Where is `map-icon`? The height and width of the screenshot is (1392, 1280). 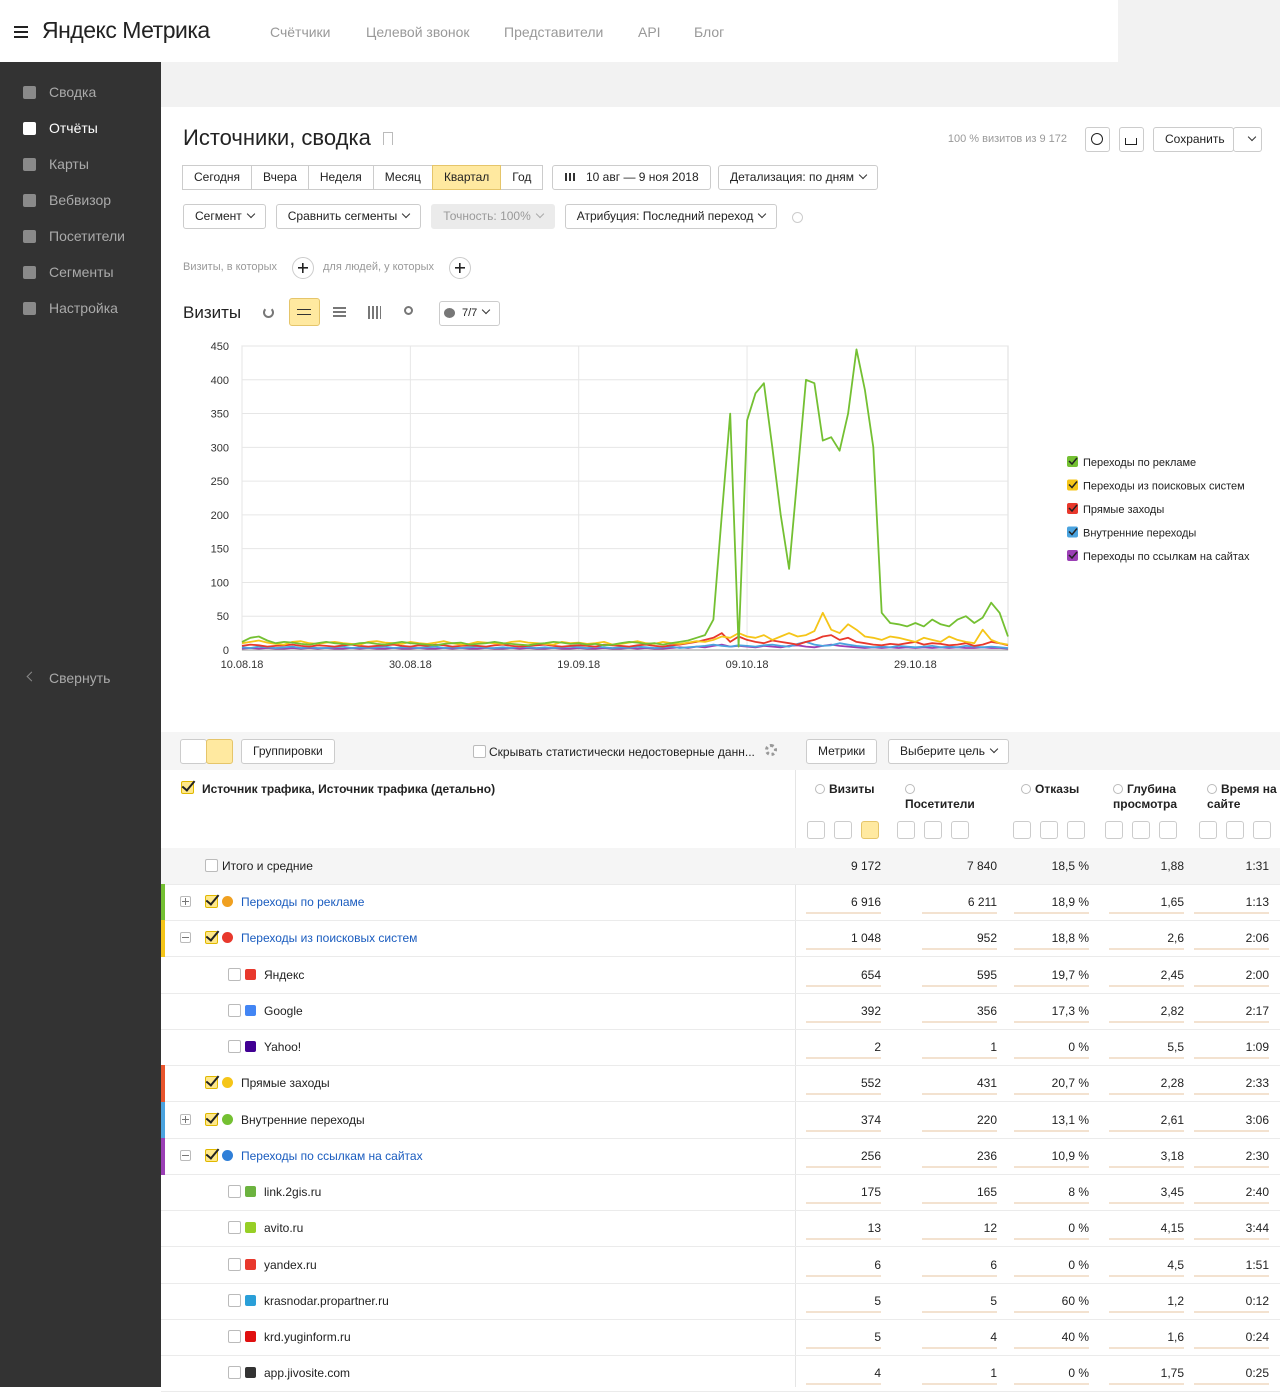 map-icon is located at coordinates (408, 310).